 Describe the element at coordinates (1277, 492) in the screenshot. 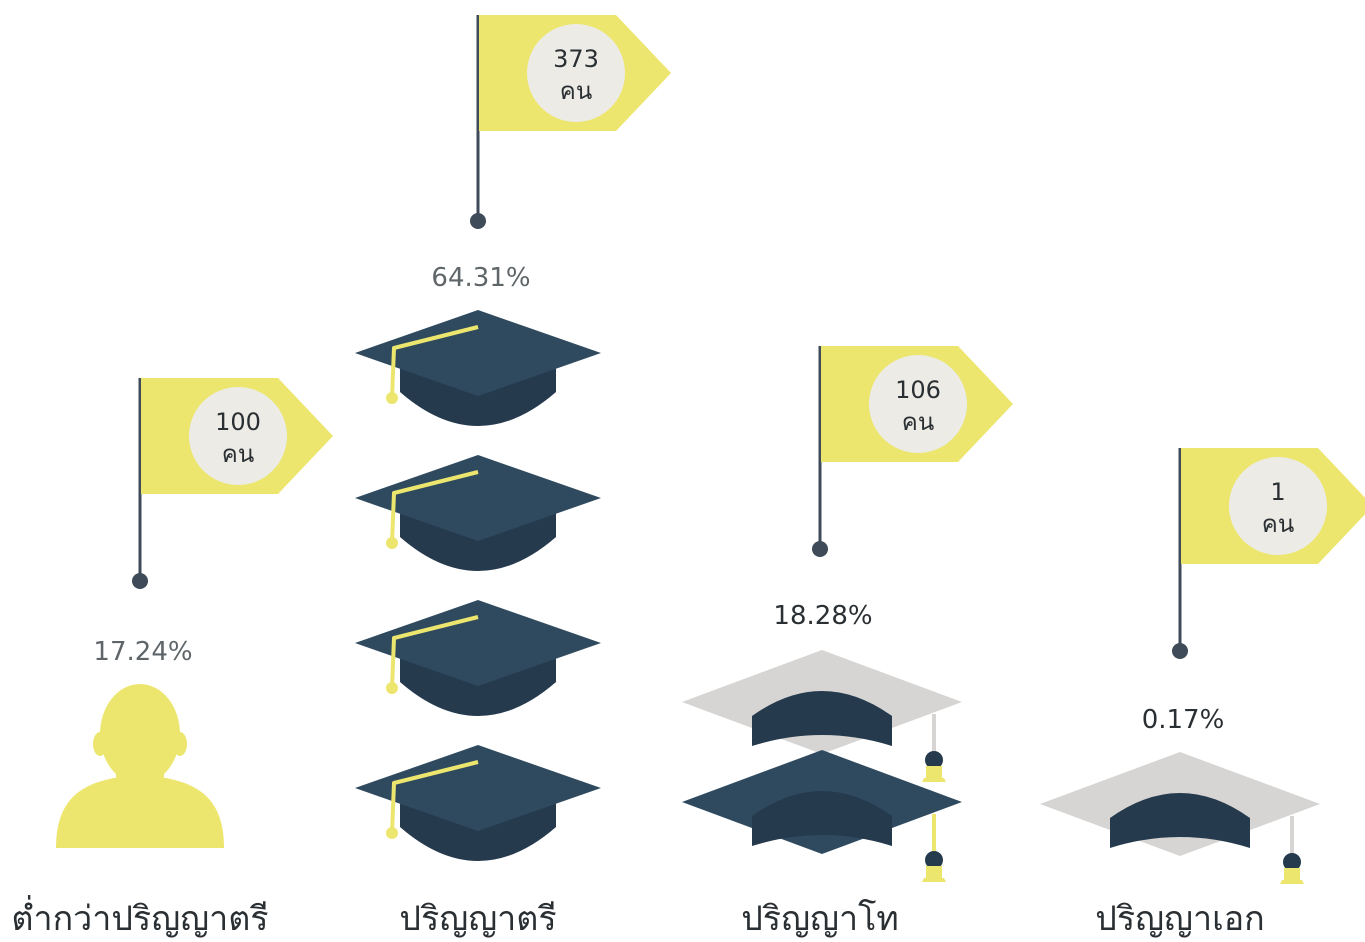

I see `count-value: 1` at that location.